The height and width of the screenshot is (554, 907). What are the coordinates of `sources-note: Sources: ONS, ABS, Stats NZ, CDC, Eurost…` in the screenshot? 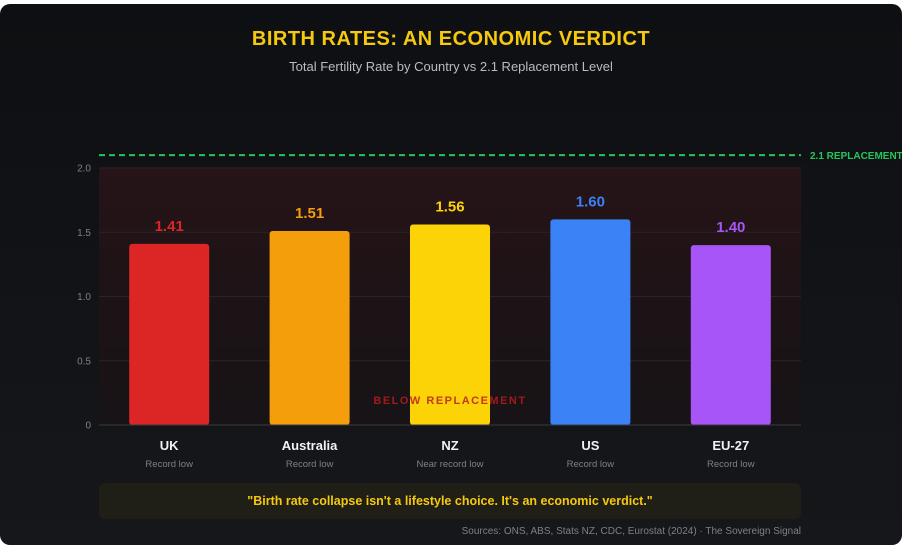 It's located at (631, 531).